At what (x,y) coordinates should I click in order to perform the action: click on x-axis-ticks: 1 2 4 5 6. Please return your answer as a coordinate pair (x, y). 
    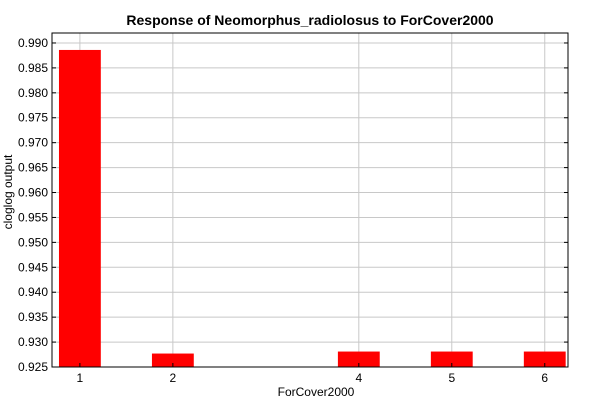
    Looking at the image, I should click on (312, 374).